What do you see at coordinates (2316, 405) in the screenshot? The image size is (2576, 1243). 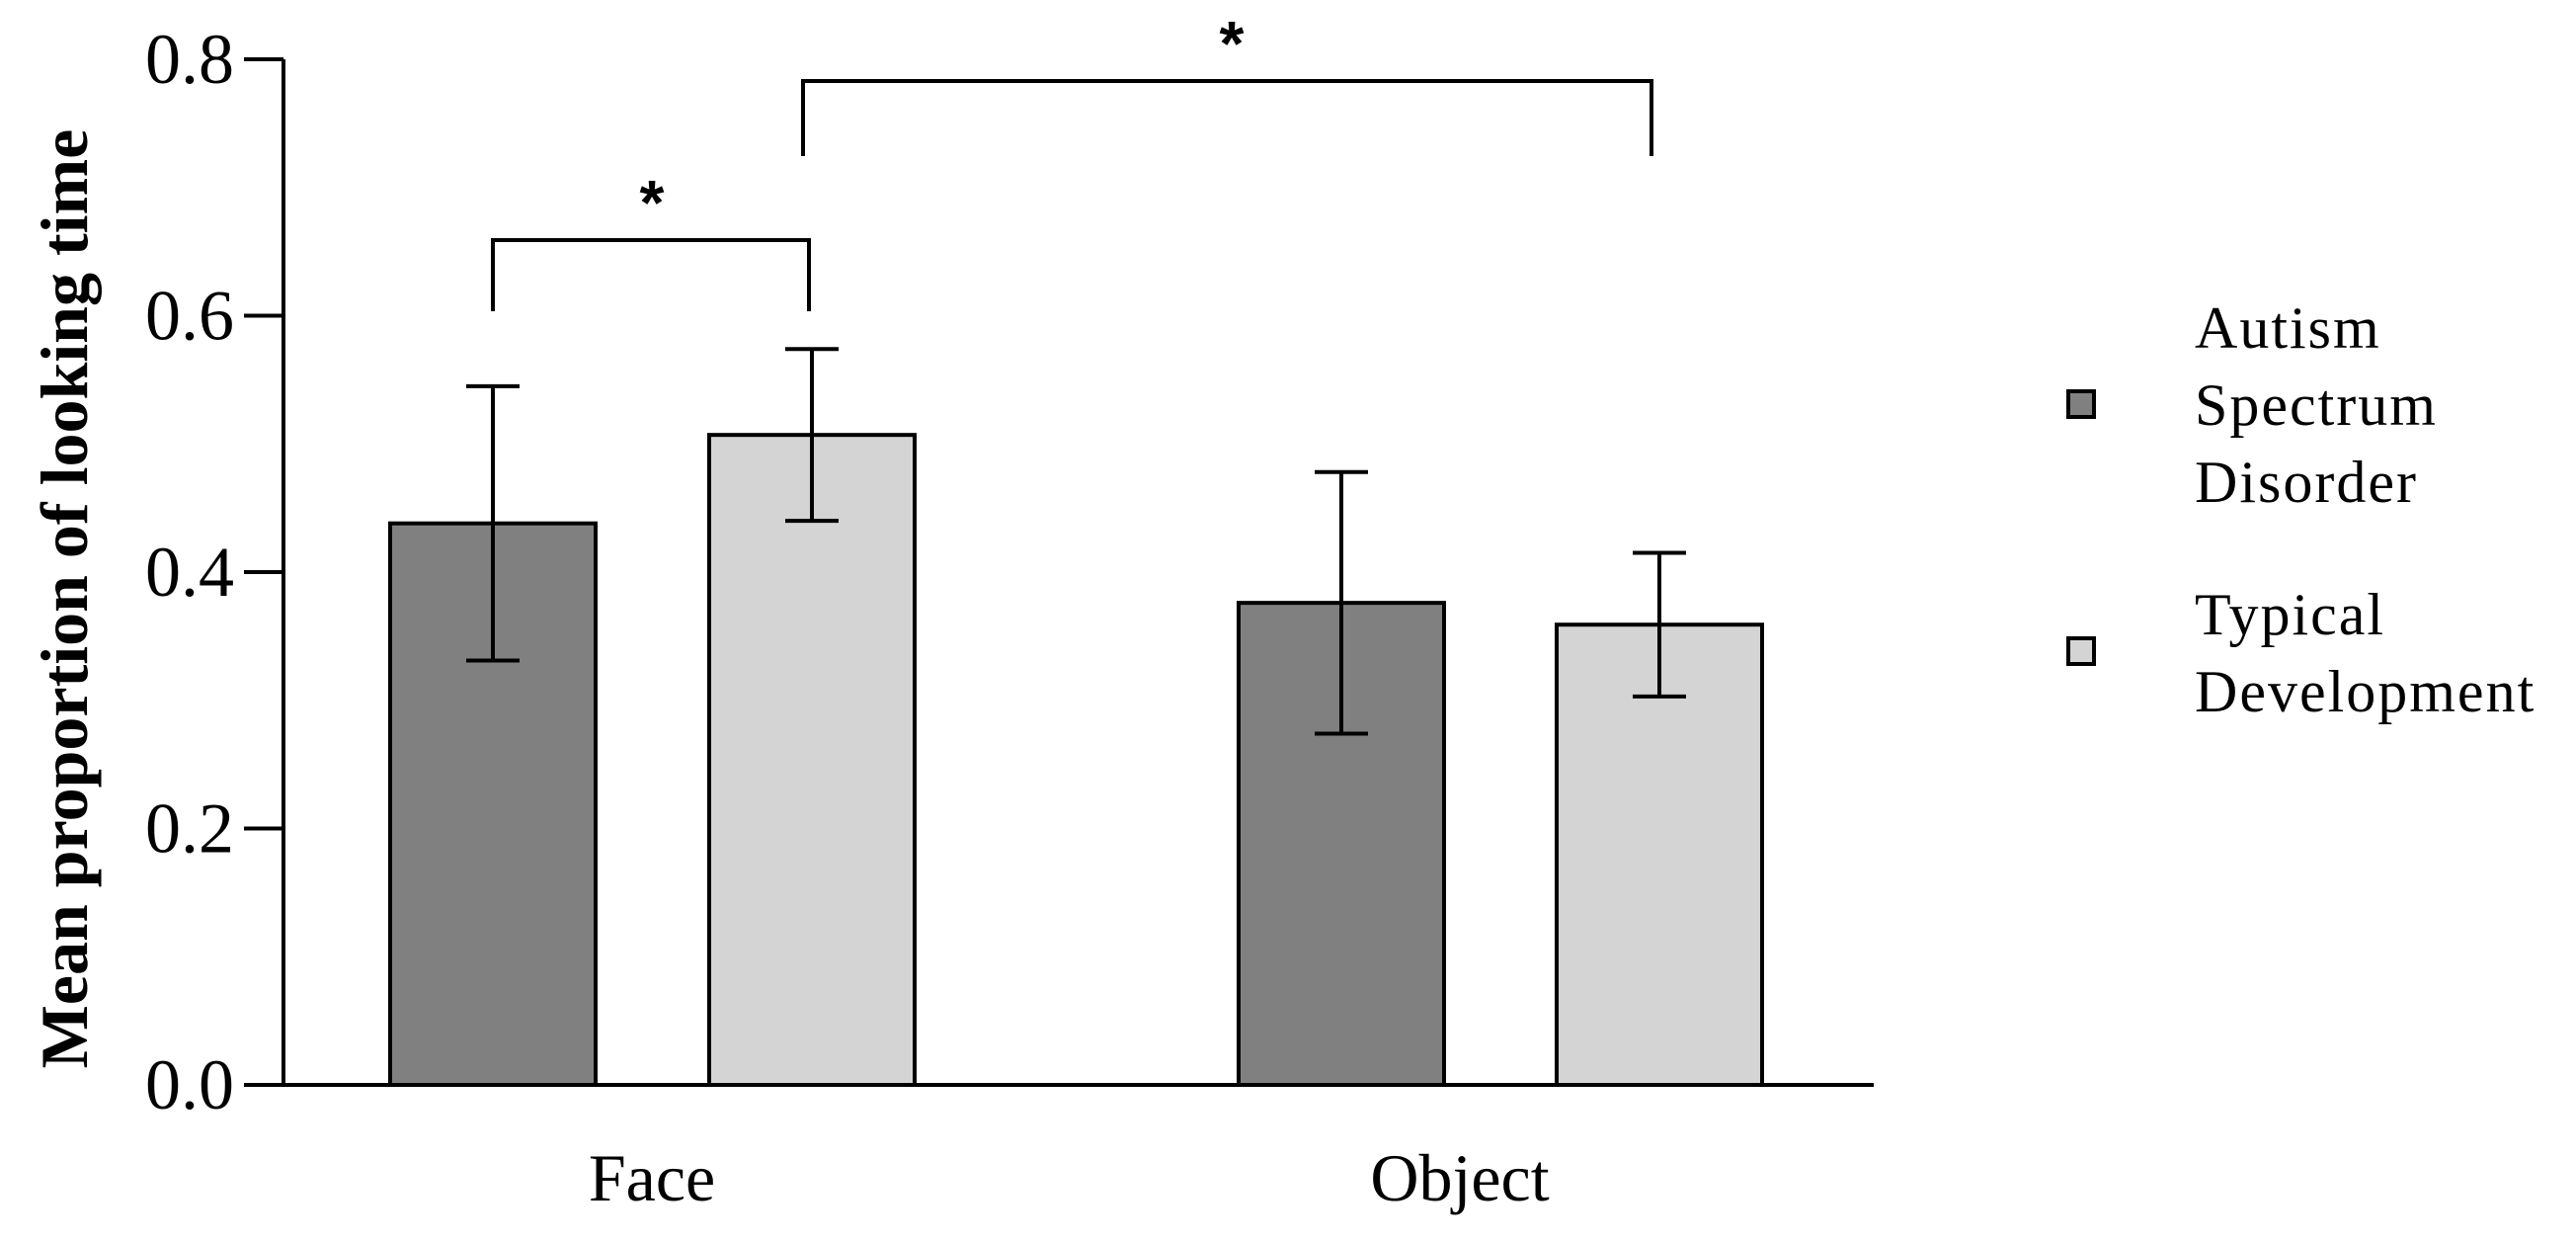 I see `legend-label: Spectrum` at bounding box center [2316, 405].